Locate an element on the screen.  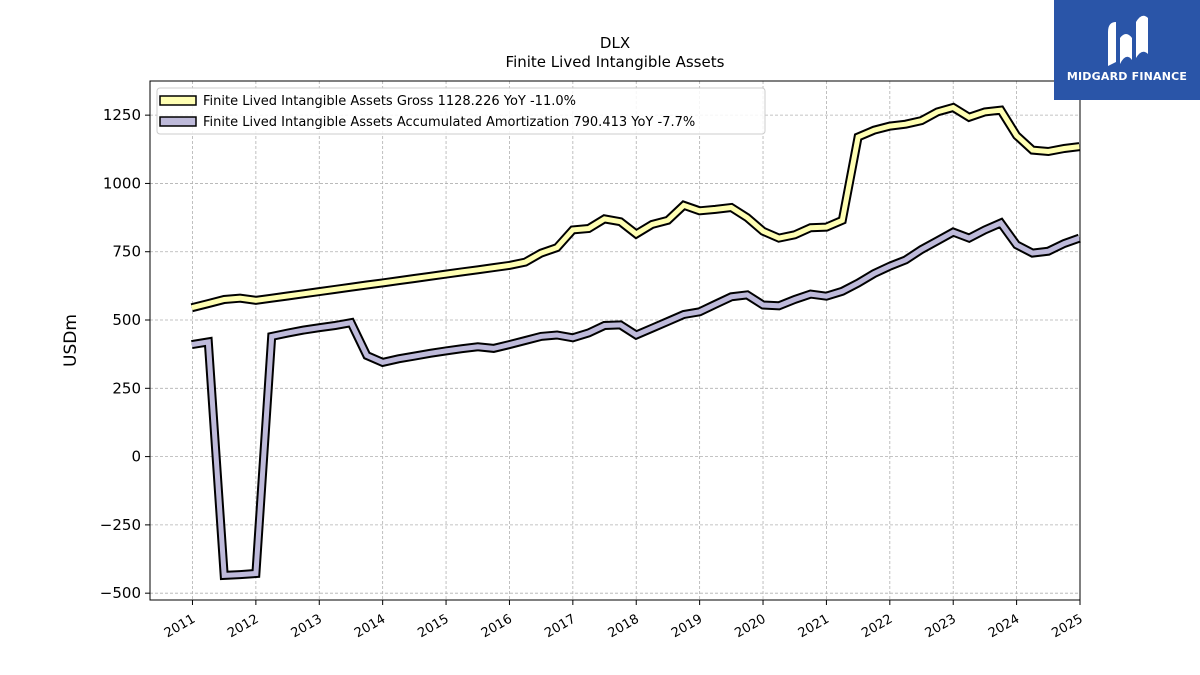
x-tick-label: 2023 is located at coordinates (941, 627).